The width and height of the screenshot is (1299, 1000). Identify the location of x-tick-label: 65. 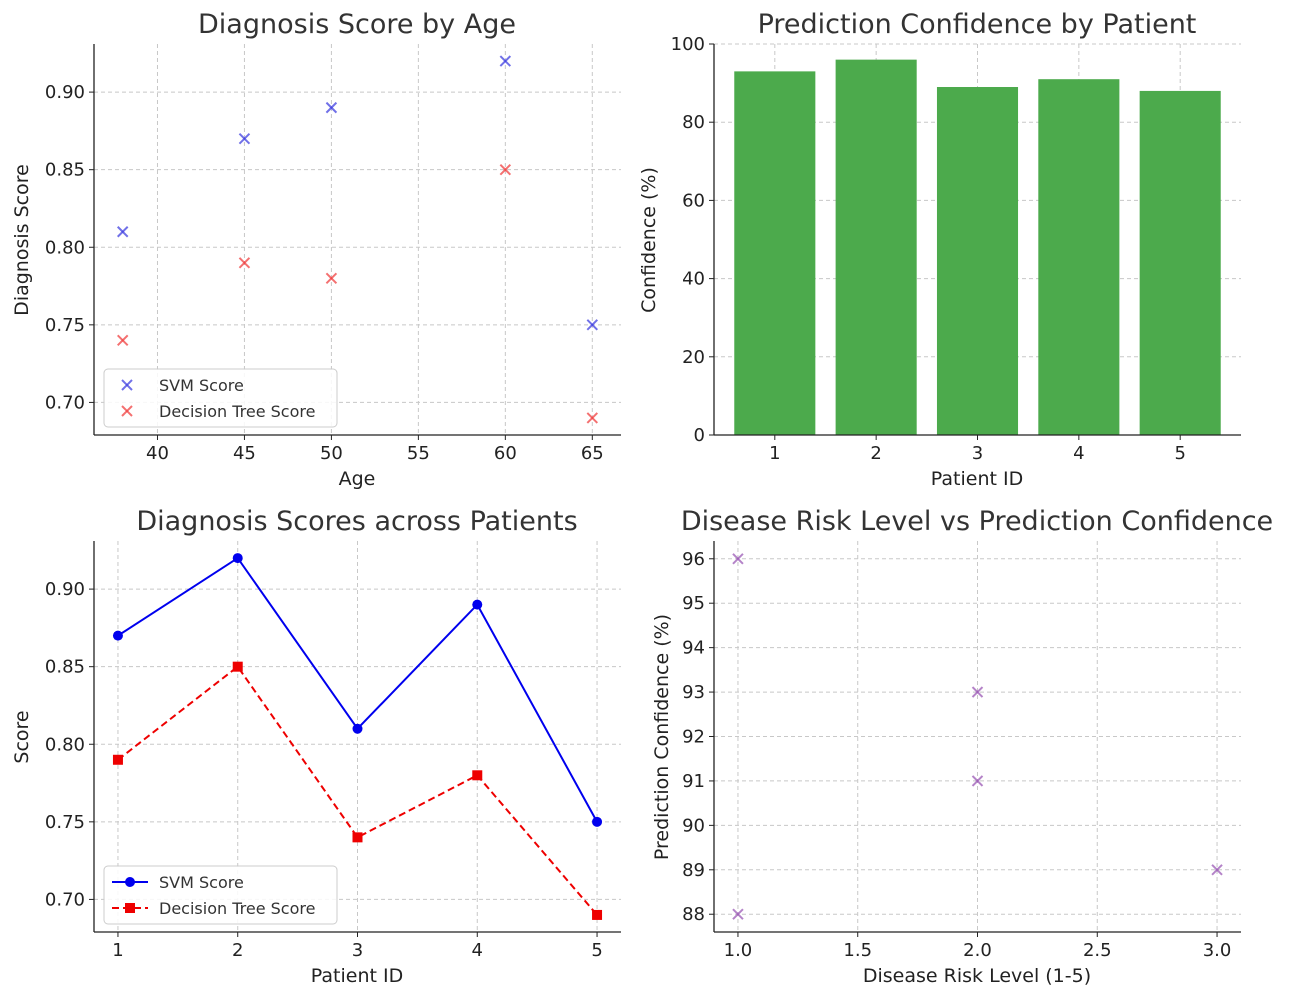
(592, 453).